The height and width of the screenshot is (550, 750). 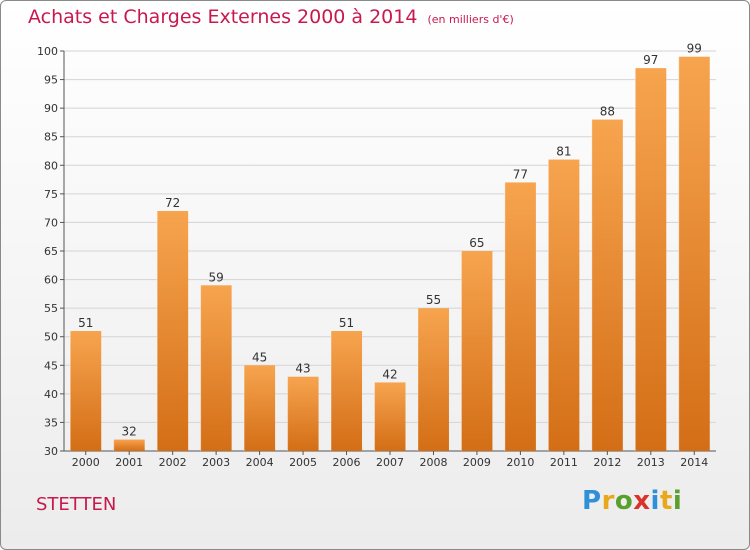 What do you see at coordinates (51, 222) in the screenshot?
I see `y-tick-label: 70` at bounding box center [51, 222].